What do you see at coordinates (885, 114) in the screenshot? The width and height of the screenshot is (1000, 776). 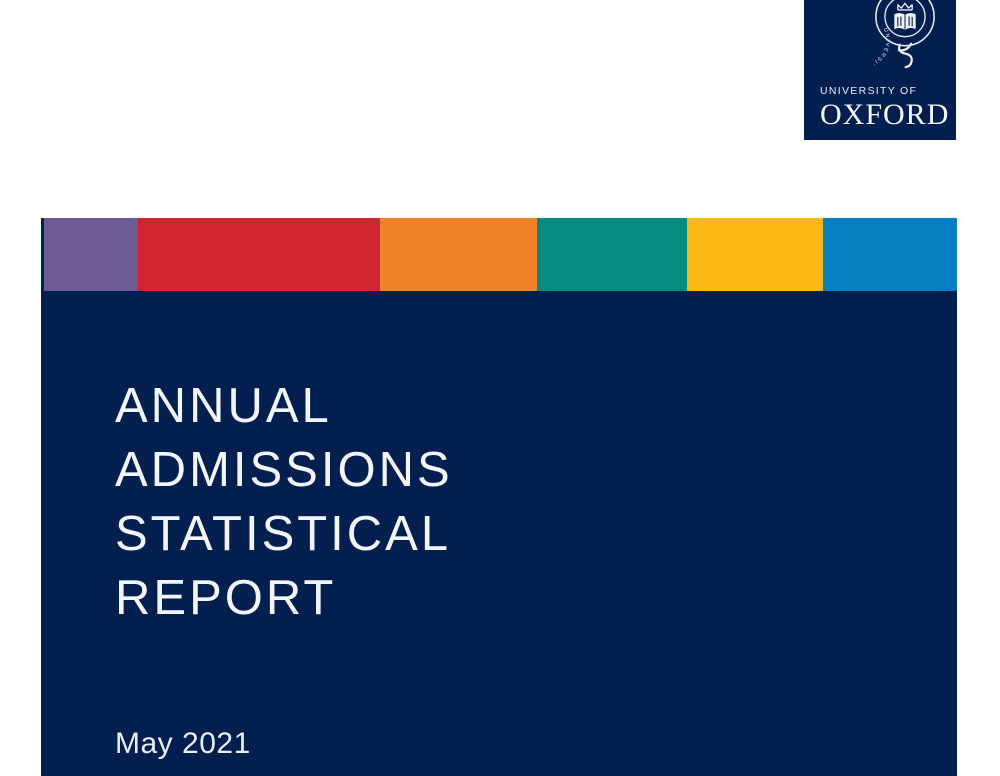 I see `oxford-label: OXFORD` at bounding box center [885, 114].